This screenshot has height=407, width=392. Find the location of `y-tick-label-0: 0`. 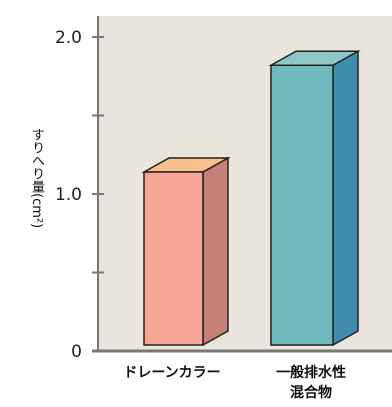

y-tick-label-0: 0 is located at coordinates (76, 352).